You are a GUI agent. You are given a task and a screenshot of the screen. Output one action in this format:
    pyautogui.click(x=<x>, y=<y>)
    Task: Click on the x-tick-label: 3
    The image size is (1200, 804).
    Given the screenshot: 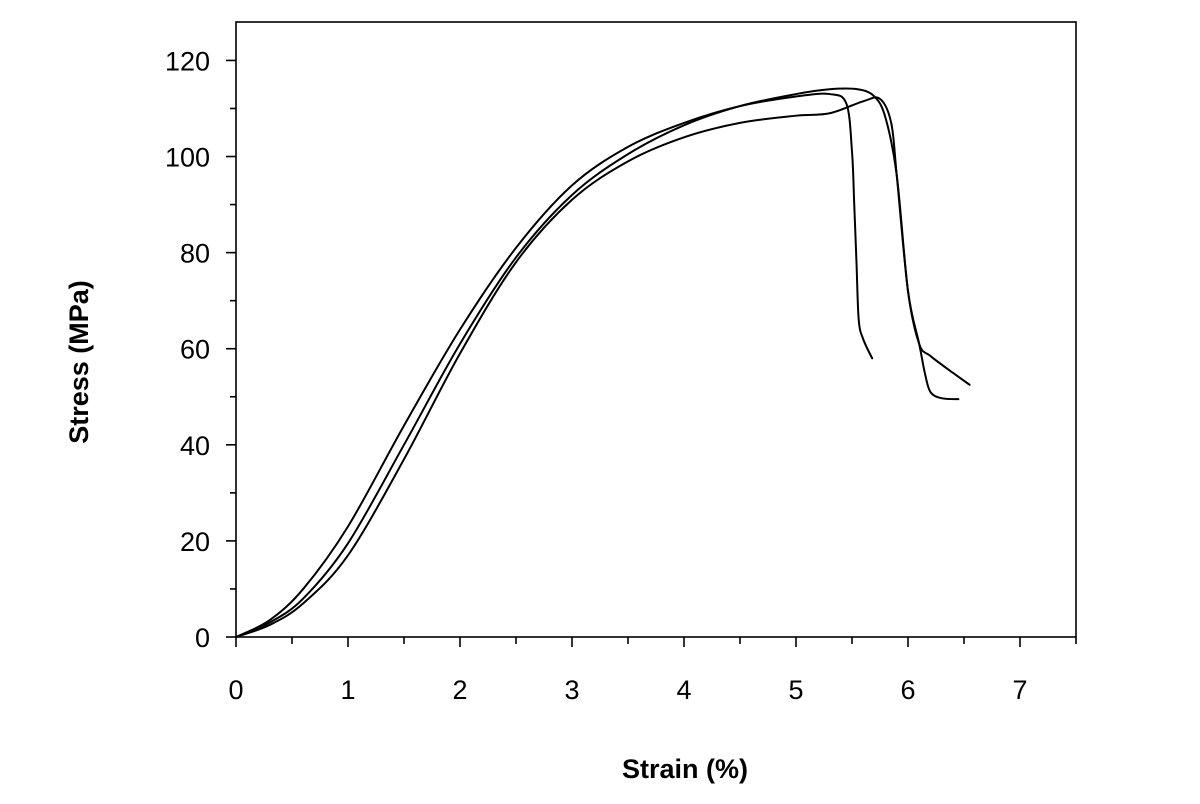 What is the action you would take?
    pyautogui.click(x=571, y=690)
    